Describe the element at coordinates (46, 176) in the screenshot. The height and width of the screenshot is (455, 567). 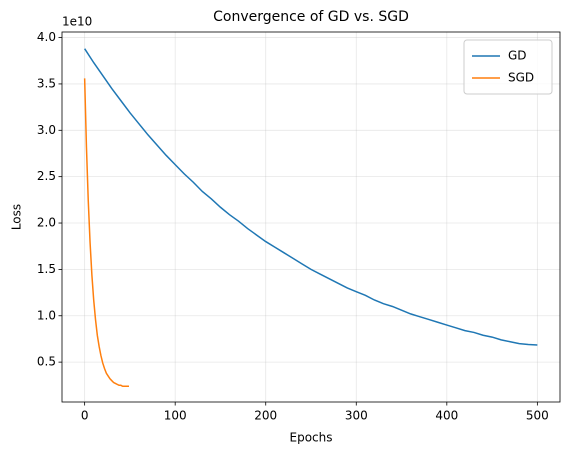
I see `y-tick-label: 2.5` at that location.